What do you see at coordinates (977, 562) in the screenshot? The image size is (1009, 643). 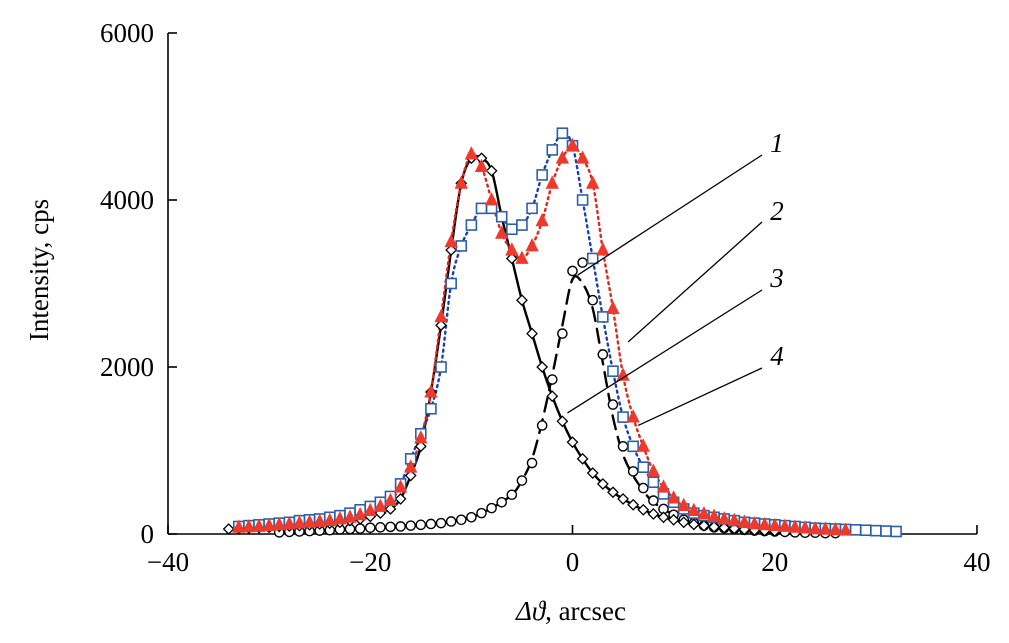 I see `x-tick-label: 40` at bounding box center [977, 562].